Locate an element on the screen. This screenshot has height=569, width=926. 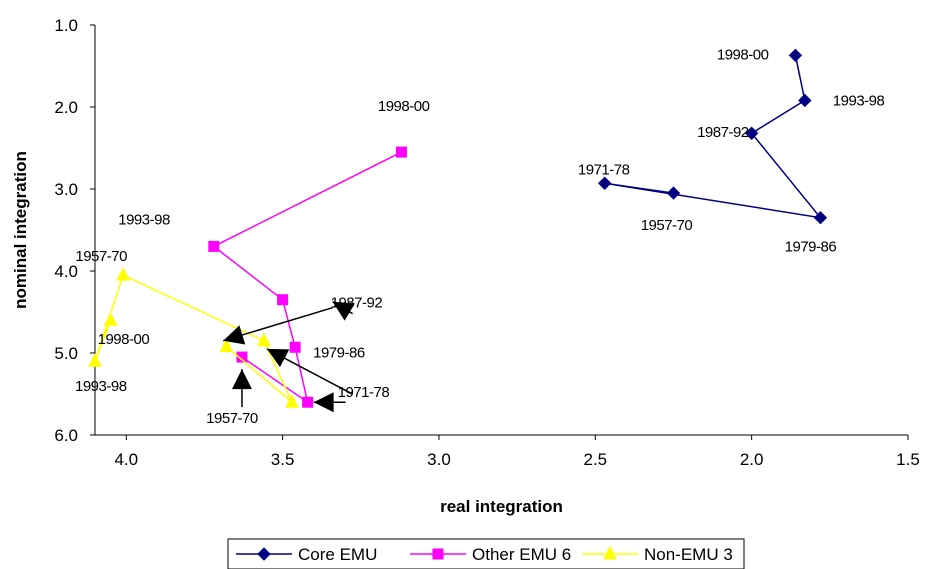
y-tick-label: 2.0 is located at coordinates (66, 107).